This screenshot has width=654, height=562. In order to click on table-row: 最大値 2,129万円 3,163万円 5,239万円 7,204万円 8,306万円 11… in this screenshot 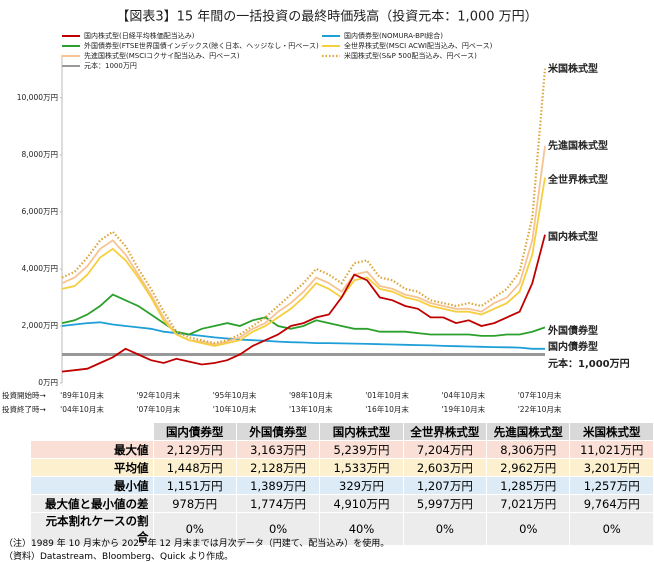, I will do `click(342, 449)`.